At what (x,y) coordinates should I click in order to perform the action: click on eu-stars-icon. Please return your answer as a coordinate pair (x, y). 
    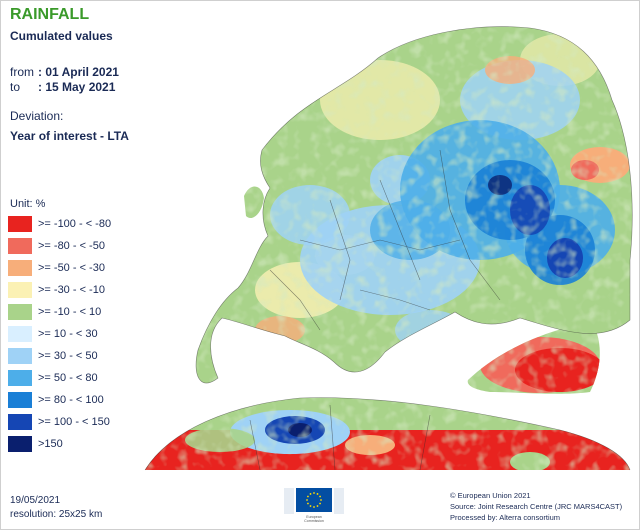
    Looking at the image, I should click on (314, 500).